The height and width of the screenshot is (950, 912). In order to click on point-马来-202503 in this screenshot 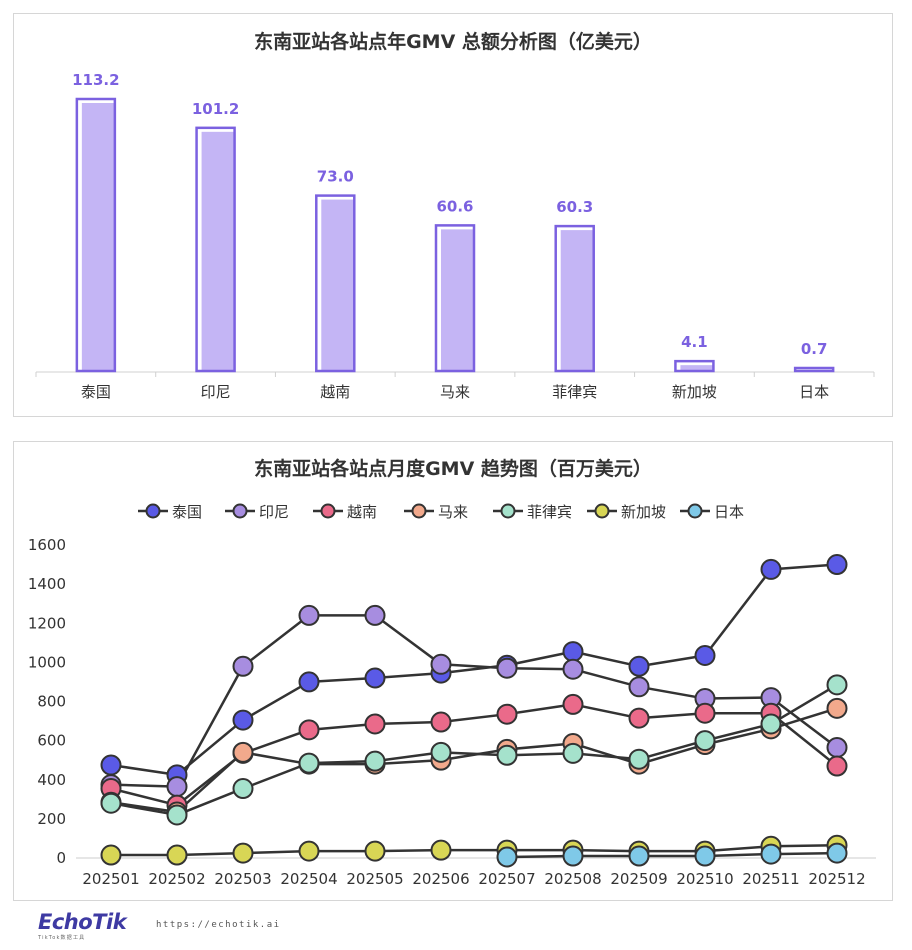, I will do `click(243, 752)`.